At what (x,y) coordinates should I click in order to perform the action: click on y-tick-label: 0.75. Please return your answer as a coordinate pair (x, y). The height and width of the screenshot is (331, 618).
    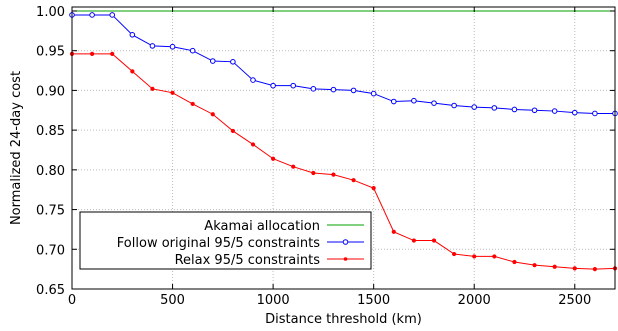
    Looking at the image, I should click on (50, 211).